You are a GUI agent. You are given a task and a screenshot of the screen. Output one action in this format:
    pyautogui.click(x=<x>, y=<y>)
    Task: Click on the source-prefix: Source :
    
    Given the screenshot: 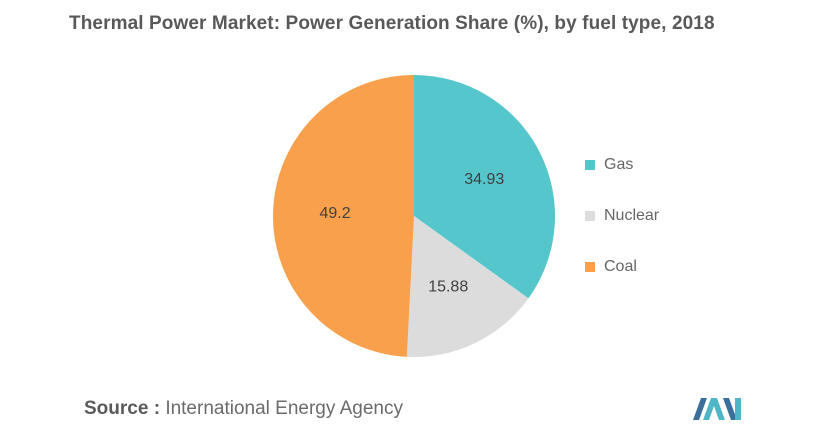 What is the action you would take?
    pyautogui.click(x=122, y=408)
    